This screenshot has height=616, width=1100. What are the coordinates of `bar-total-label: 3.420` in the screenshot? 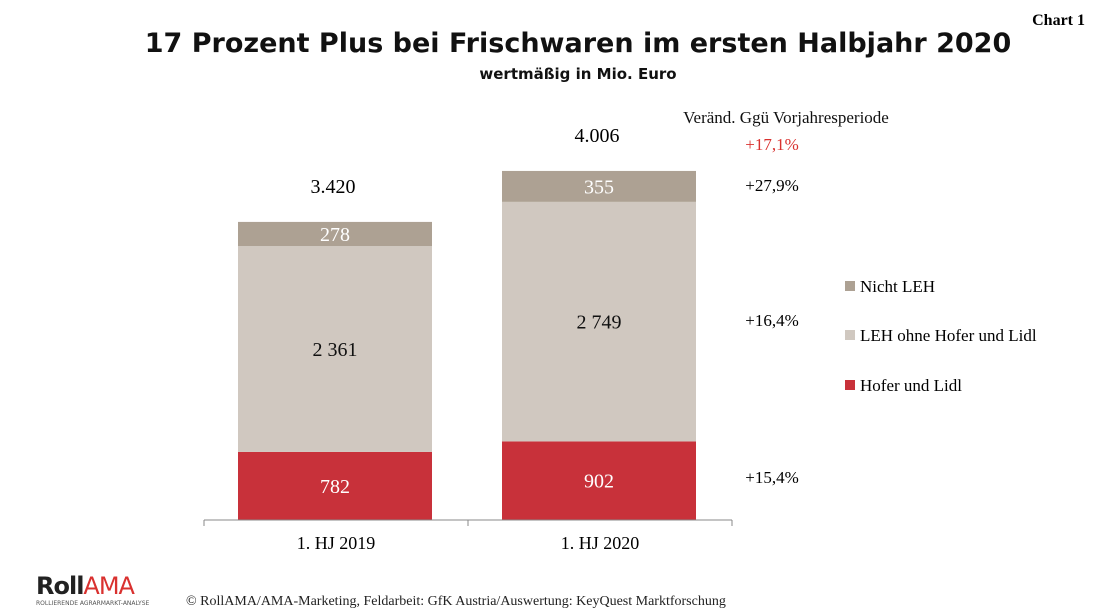 It's located at (333, 187).